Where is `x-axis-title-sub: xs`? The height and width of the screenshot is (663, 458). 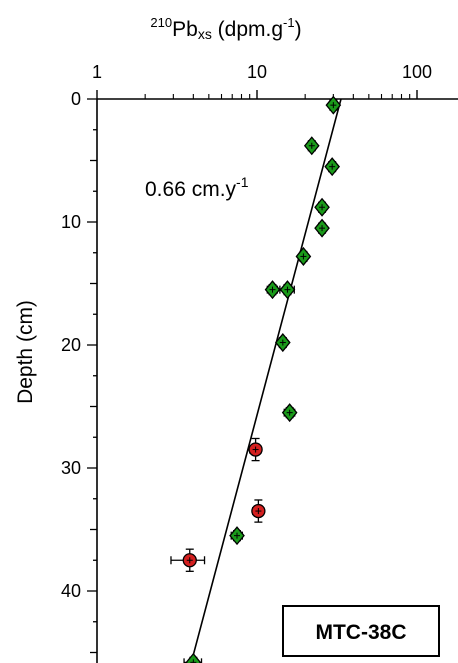
x-axis-title-sub: xs is located at coordinates (205, 34).